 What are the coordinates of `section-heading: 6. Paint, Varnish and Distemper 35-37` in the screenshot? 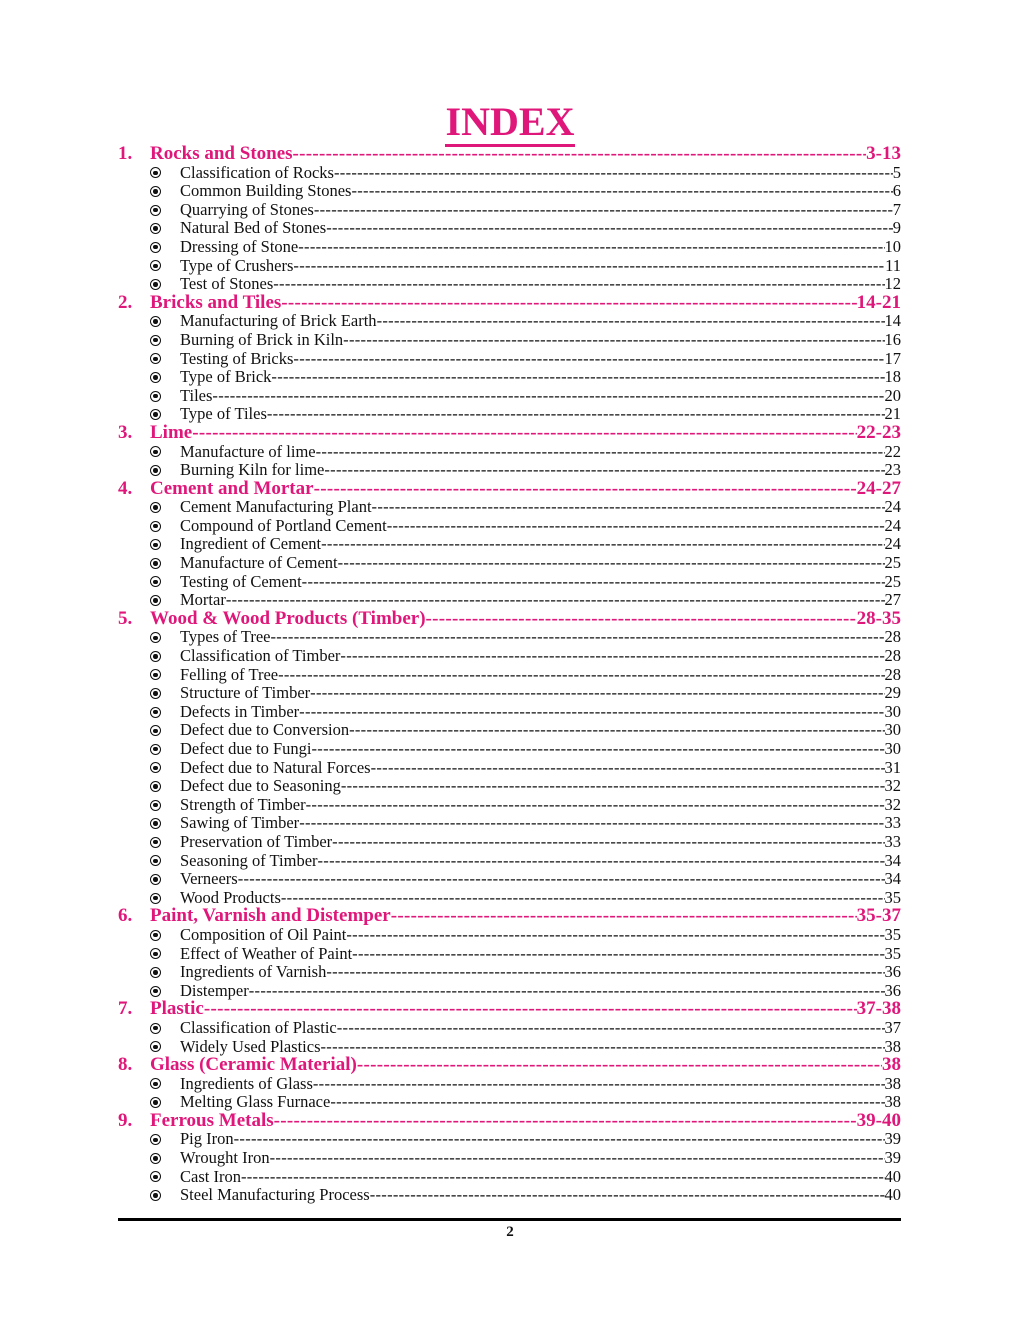 It's located at (509, 916).